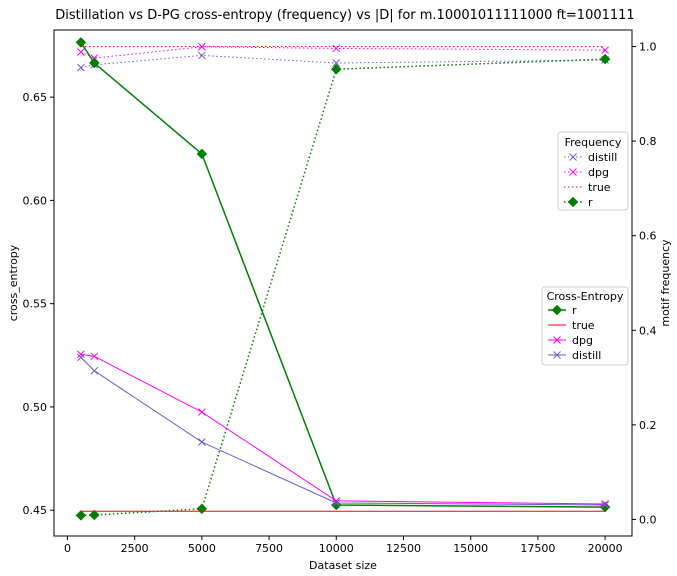 The height and width of the screenshot is (576, 677). I want to click on x-tick-label: 2500, so click(135, 548).